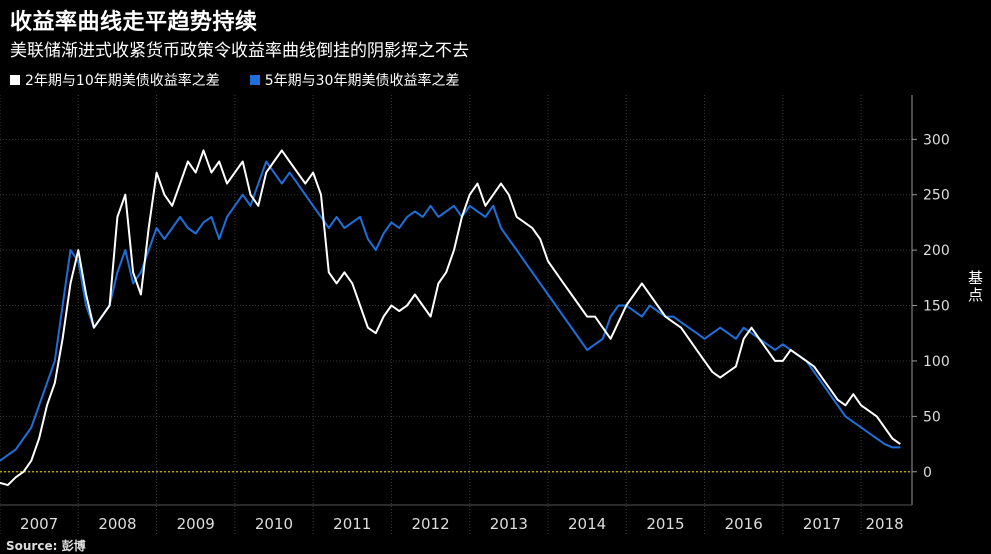 The width and height of the screenshot is (991, 554). I want to click on x-tick-label: 2015, so click(665, 524).